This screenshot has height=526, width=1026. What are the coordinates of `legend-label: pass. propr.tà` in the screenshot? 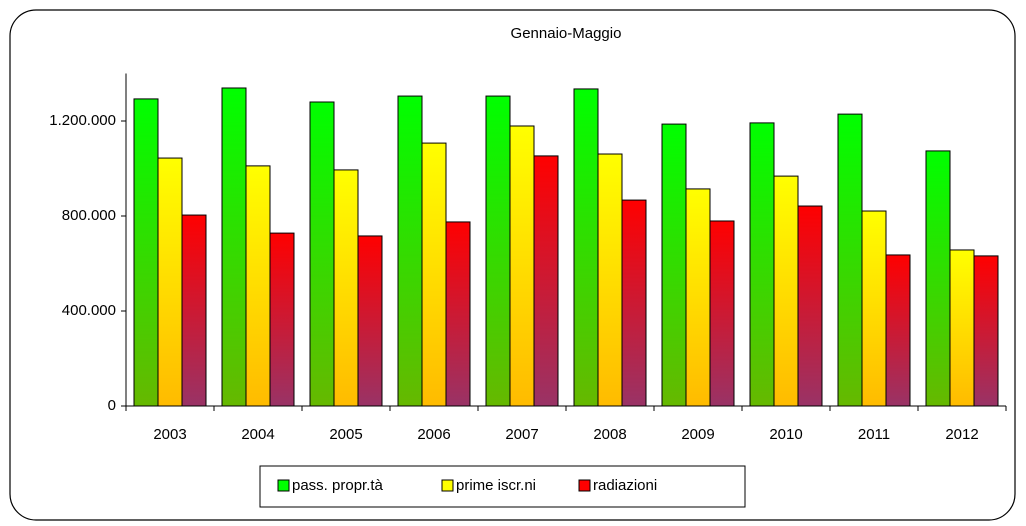 It's located at (338, 485).